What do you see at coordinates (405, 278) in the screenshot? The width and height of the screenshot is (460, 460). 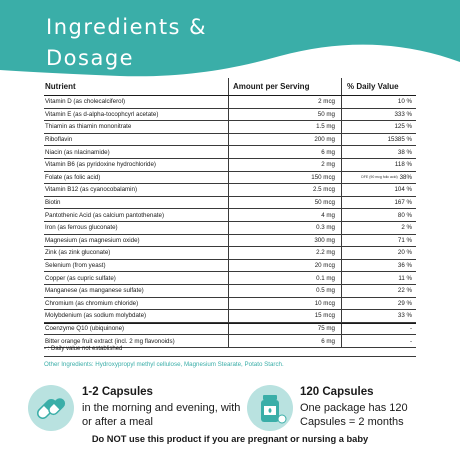 I see `daily-value-text: 11 %` at bounding box center [405, 278].